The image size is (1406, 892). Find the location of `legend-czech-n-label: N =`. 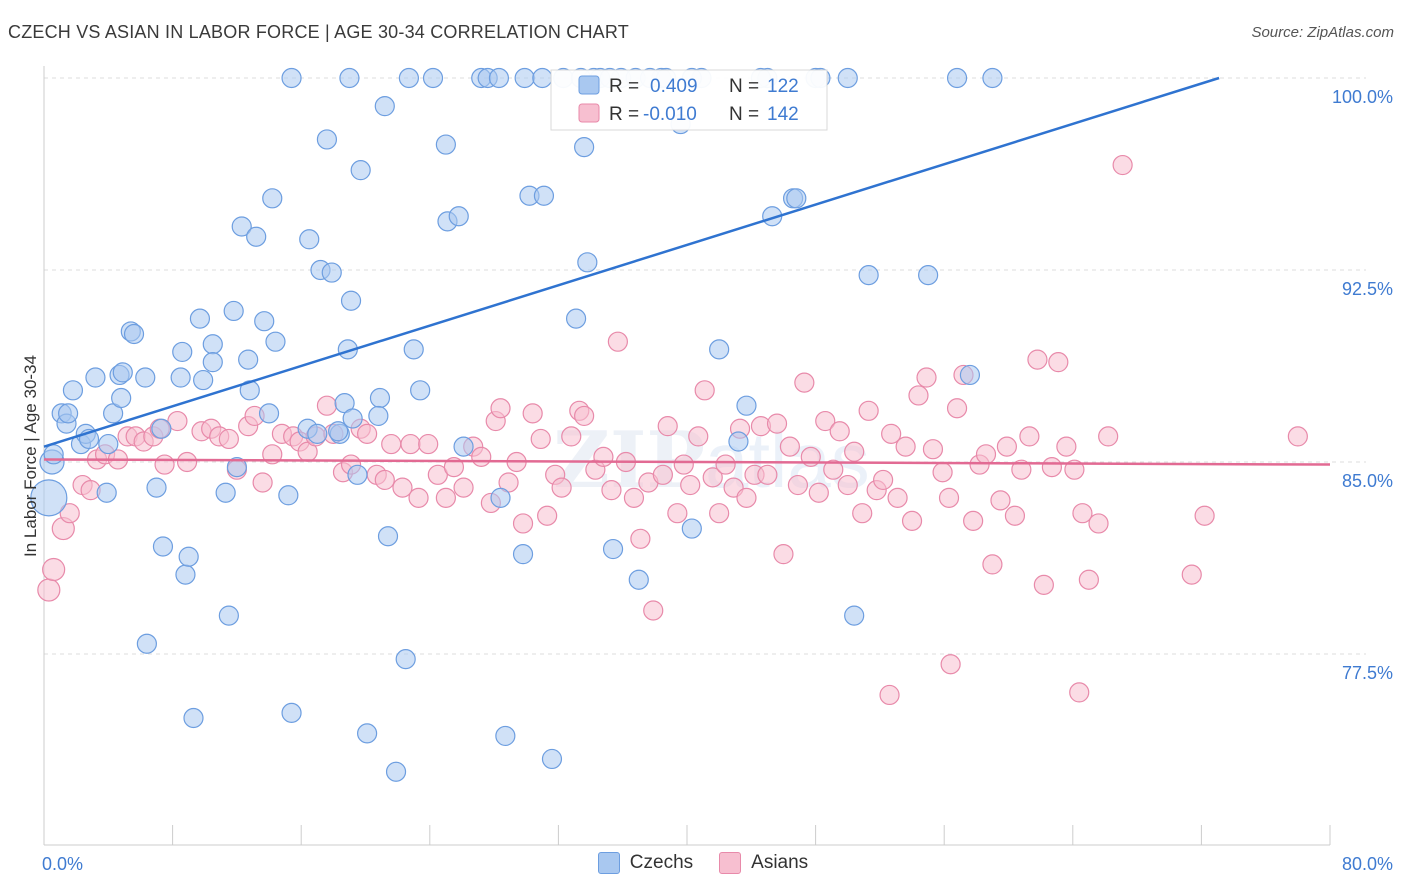

legend-czech-n-label: N = is located at coordinates (744, 86).